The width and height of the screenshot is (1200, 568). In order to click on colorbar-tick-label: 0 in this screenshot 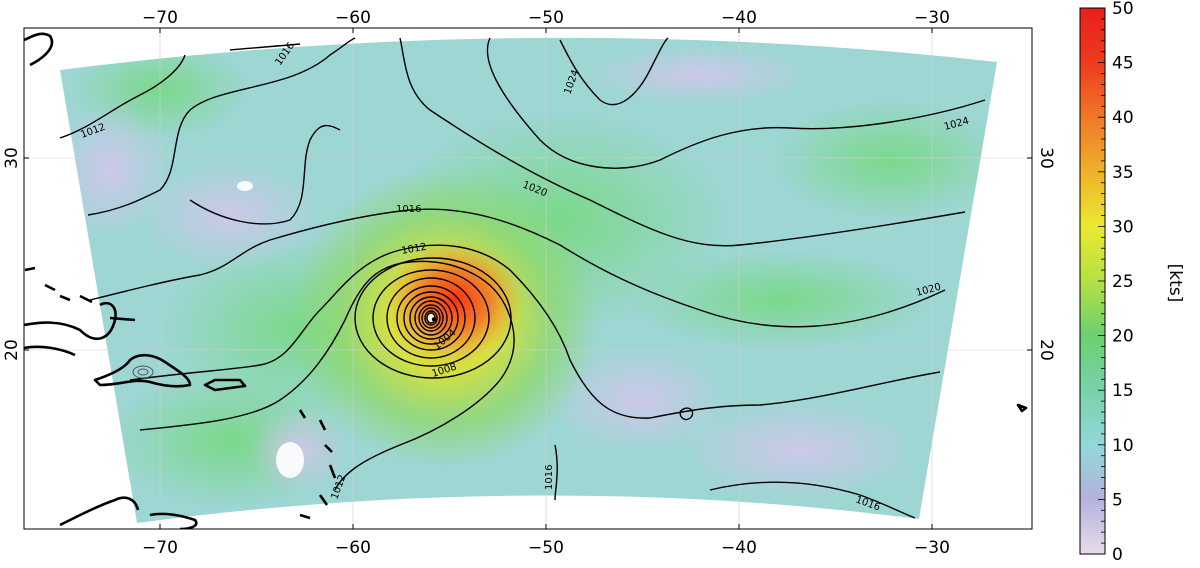, I will do `click(1117, 555)`.